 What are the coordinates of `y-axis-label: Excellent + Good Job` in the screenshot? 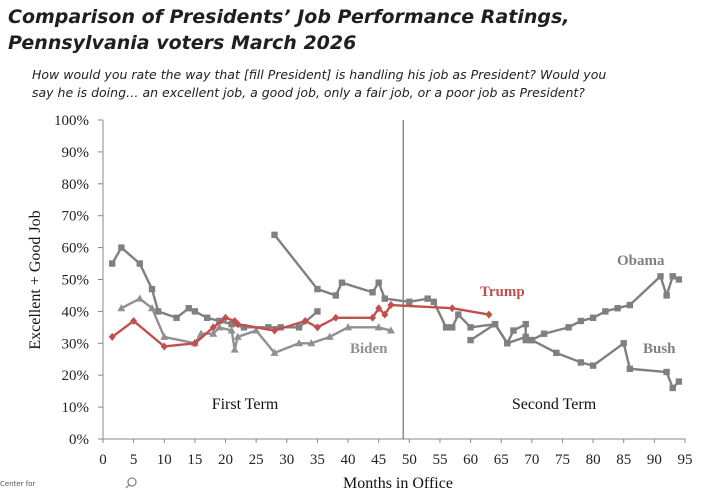 It's located at (35, 279).